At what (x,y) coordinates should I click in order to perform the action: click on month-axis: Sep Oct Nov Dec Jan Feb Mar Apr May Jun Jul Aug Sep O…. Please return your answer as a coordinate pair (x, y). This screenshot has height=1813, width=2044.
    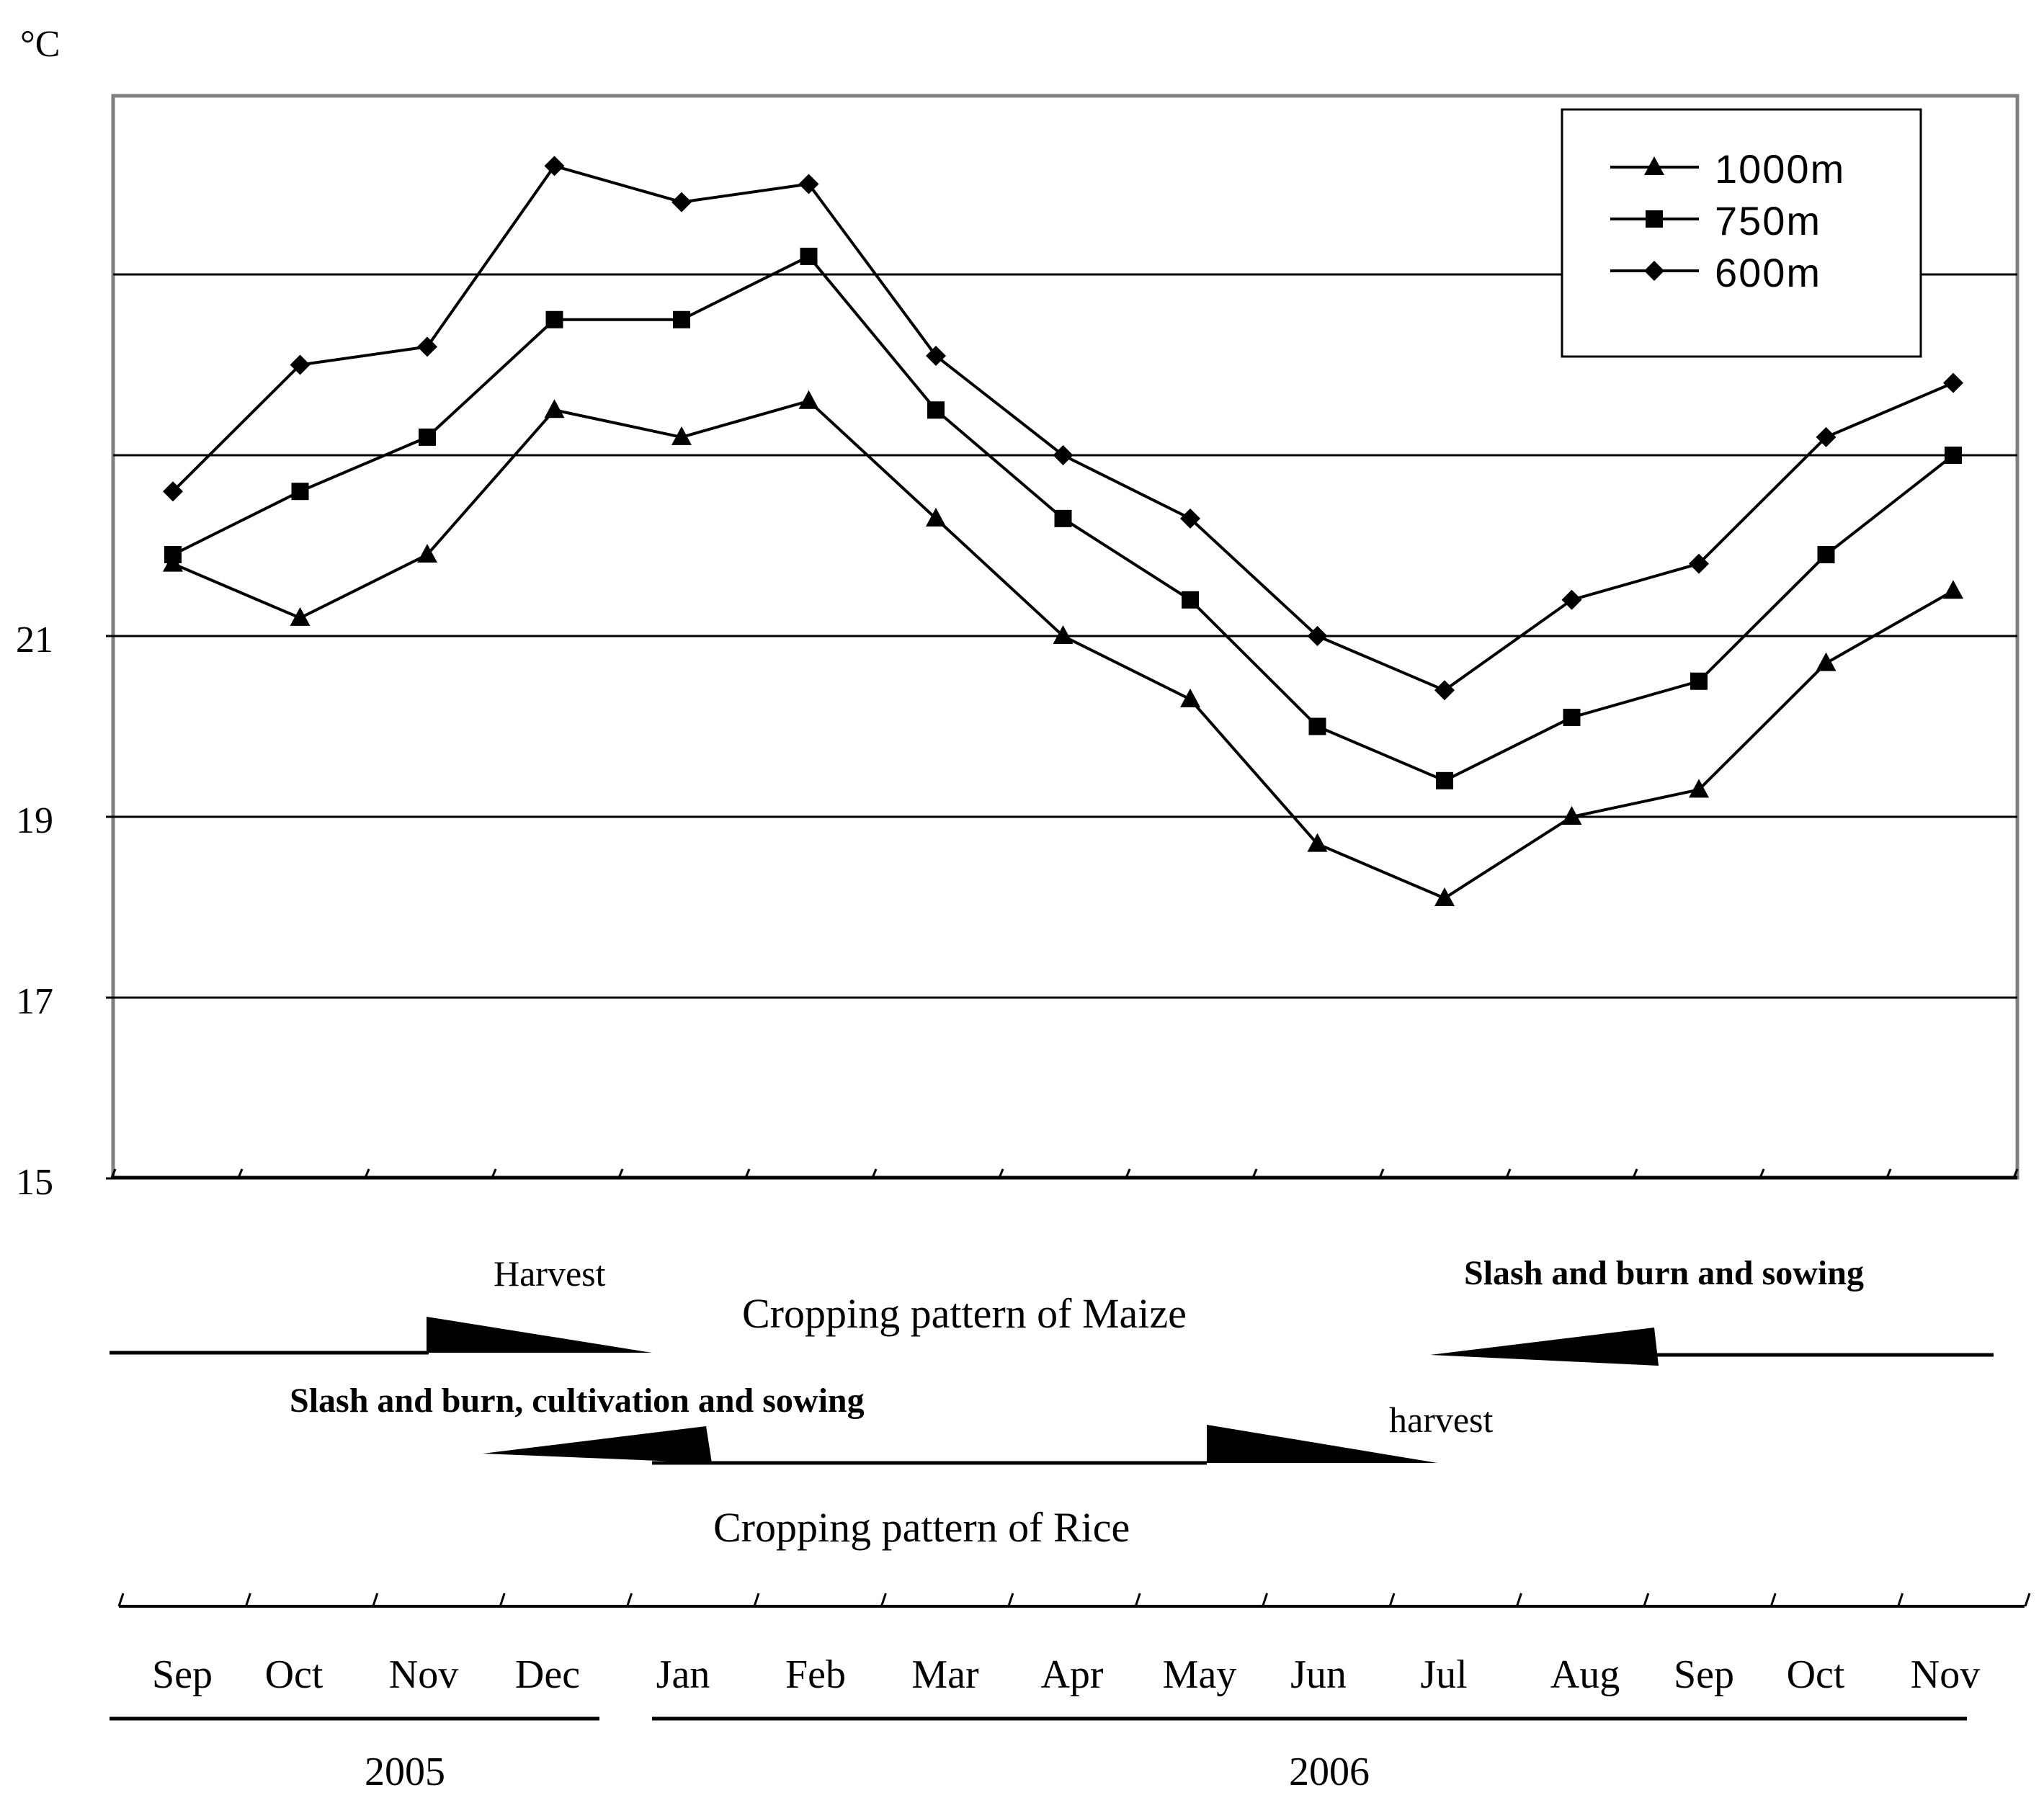
    Looking at the image, I should click on (1074, 1645).